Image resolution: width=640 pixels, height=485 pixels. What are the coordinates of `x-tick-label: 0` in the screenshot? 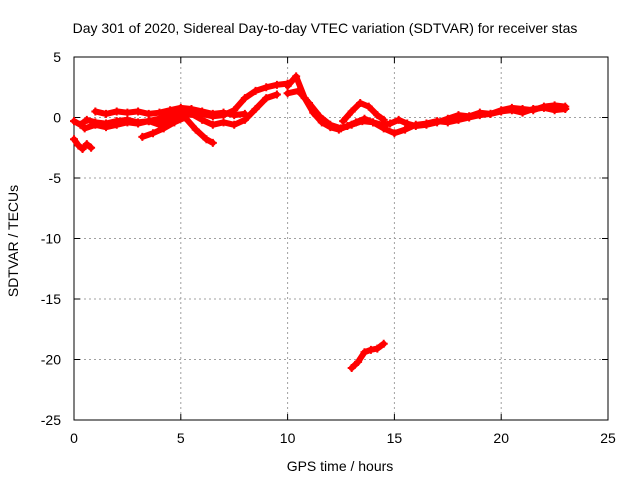 It's located at (74, 438).